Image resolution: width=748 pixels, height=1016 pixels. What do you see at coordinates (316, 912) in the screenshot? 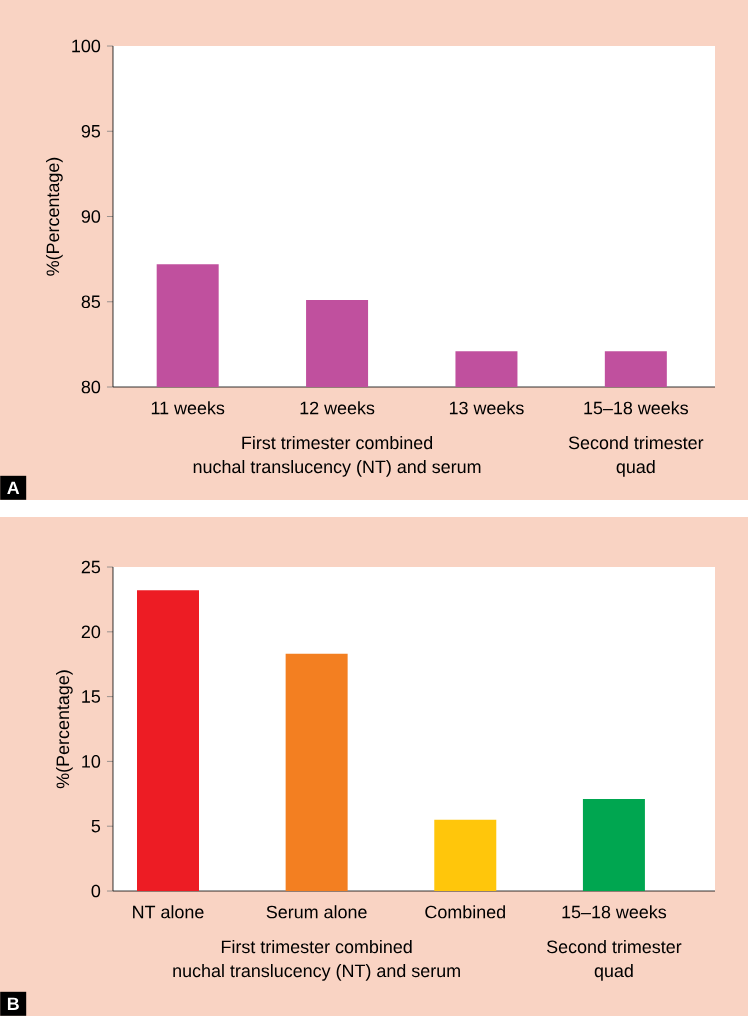
I see `x-tick-label: Serum alone` at bounding box center [316, 912].